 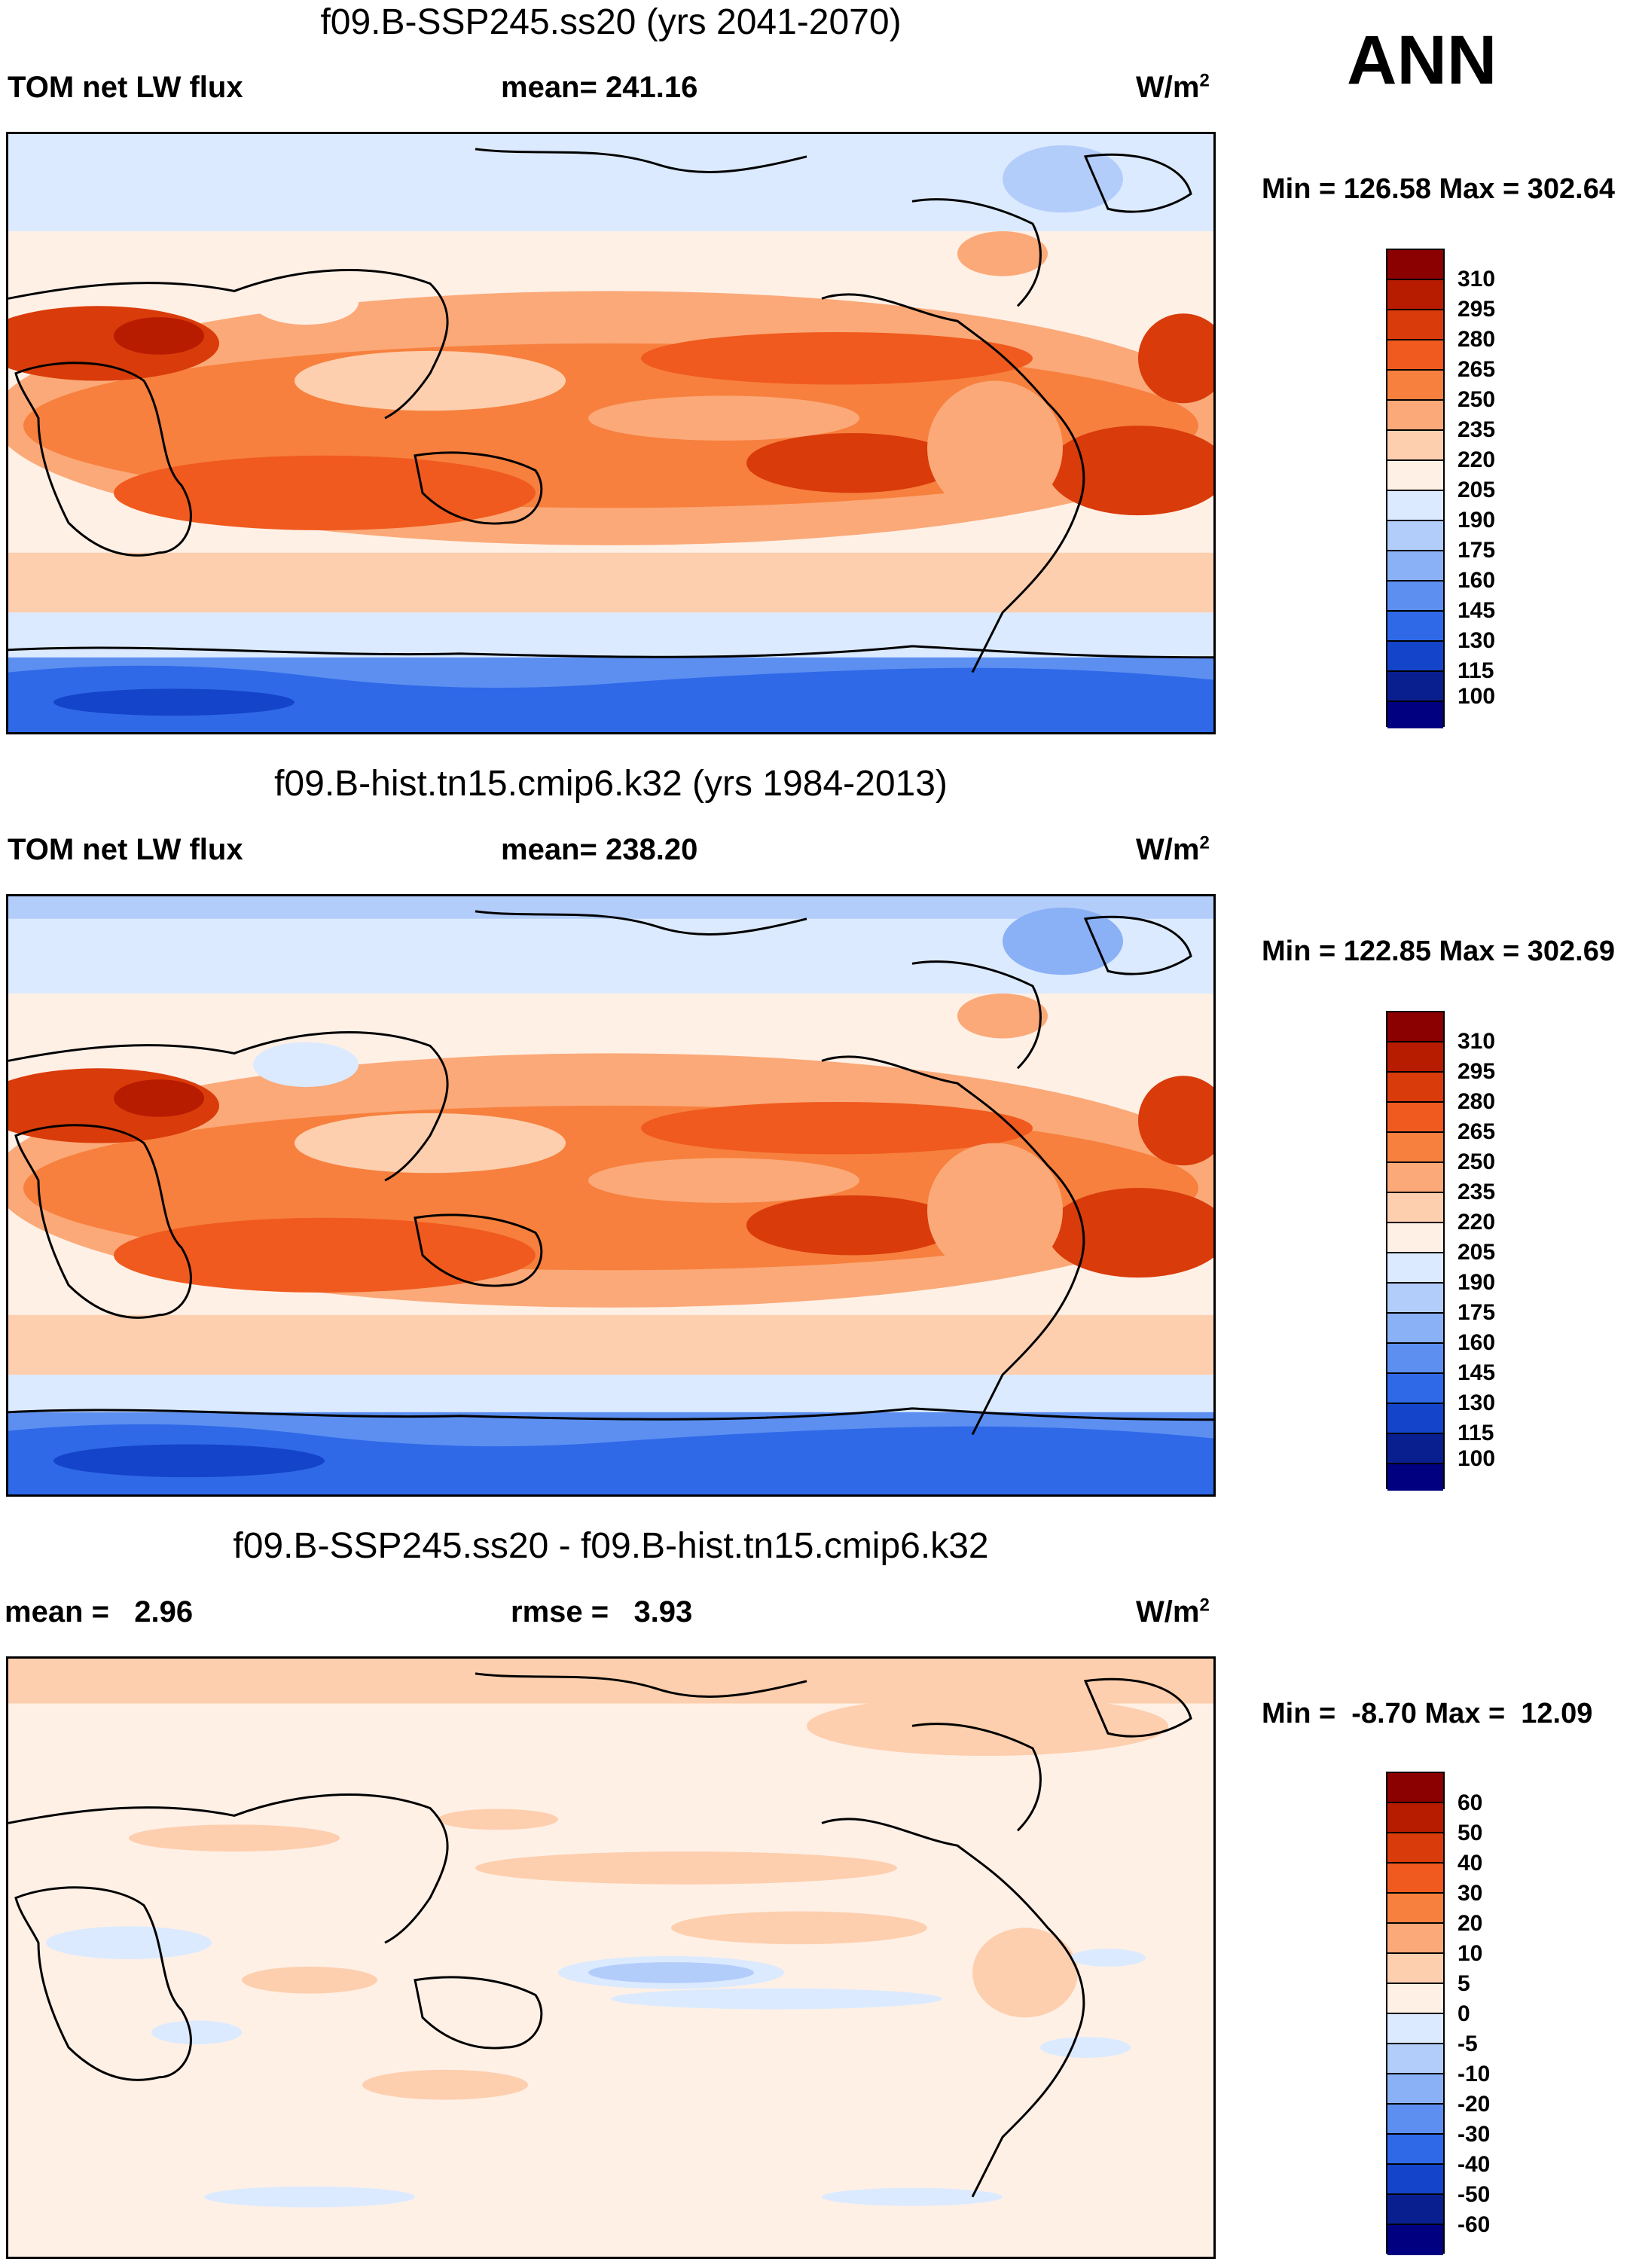 What do you see at coordinates (1476, 697) in the screenshot?
I see `colorbar-1-tick: 100` at bounding box center [1476, 697].